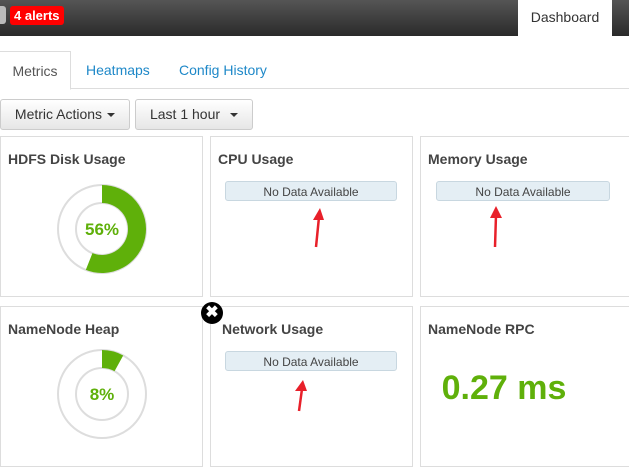 The width and height of the screenshot is (629, 470). I want to click on donut-chart: 8%, so click(102, 394).